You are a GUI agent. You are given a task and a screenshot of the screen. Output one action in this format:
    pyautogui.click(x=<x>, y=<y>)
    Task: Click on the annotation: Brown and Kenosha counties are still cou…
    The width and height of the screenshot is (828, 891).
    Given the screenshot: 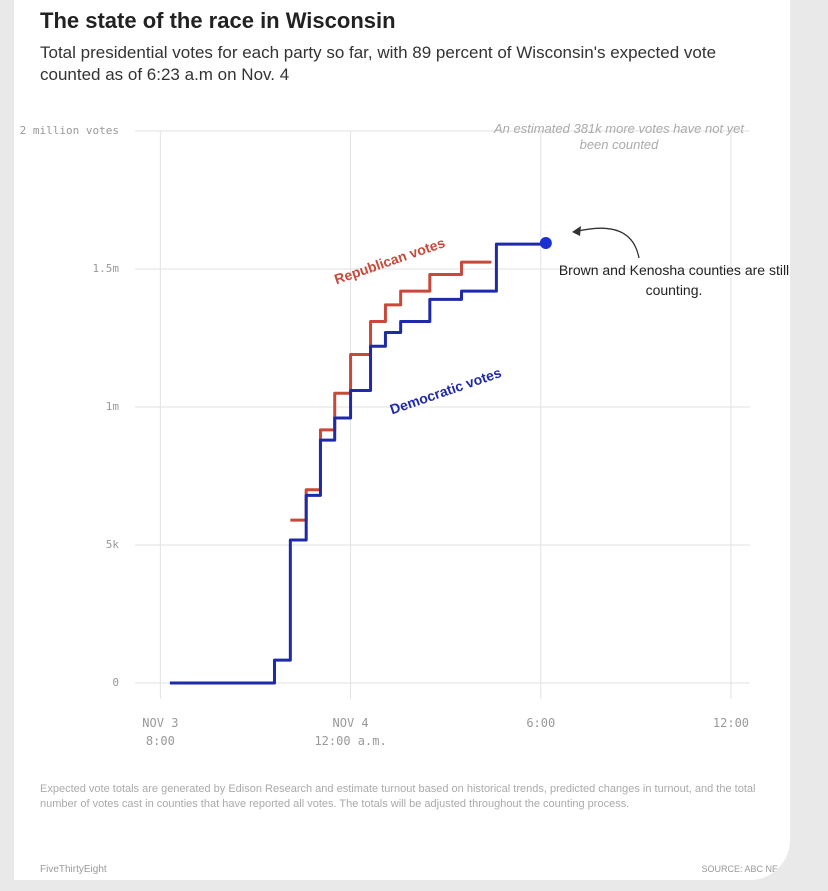 What is the action you would take?
    pyautogui.click(x=674, y=280)
    